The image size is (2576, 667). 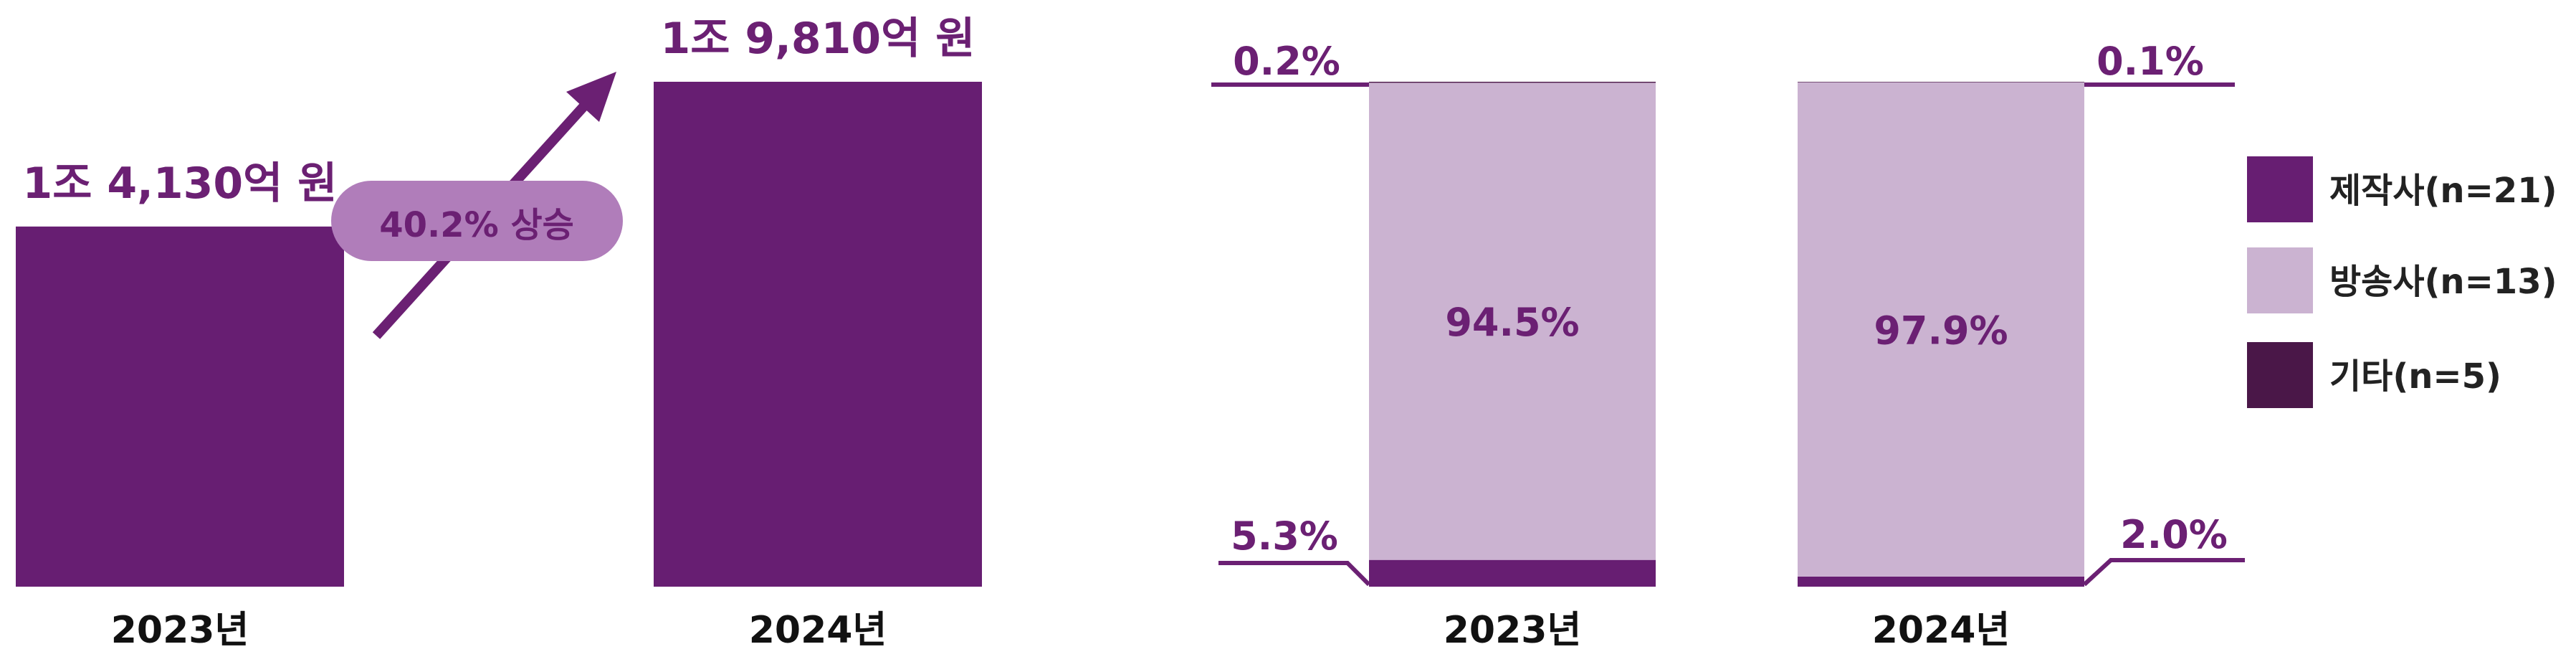 I want to click on segment-producer-2023, so click(x=1512, y=573).